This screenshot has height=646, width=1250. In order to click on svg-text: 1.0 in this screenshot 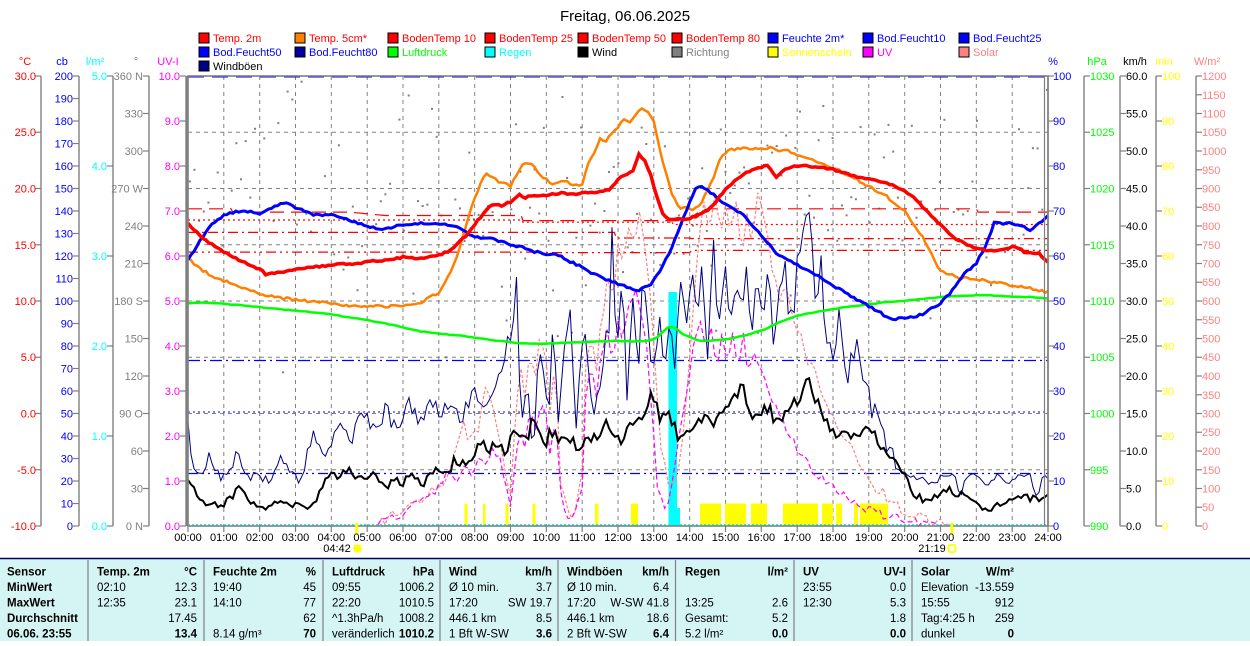, I will do `click(172, 482)`.